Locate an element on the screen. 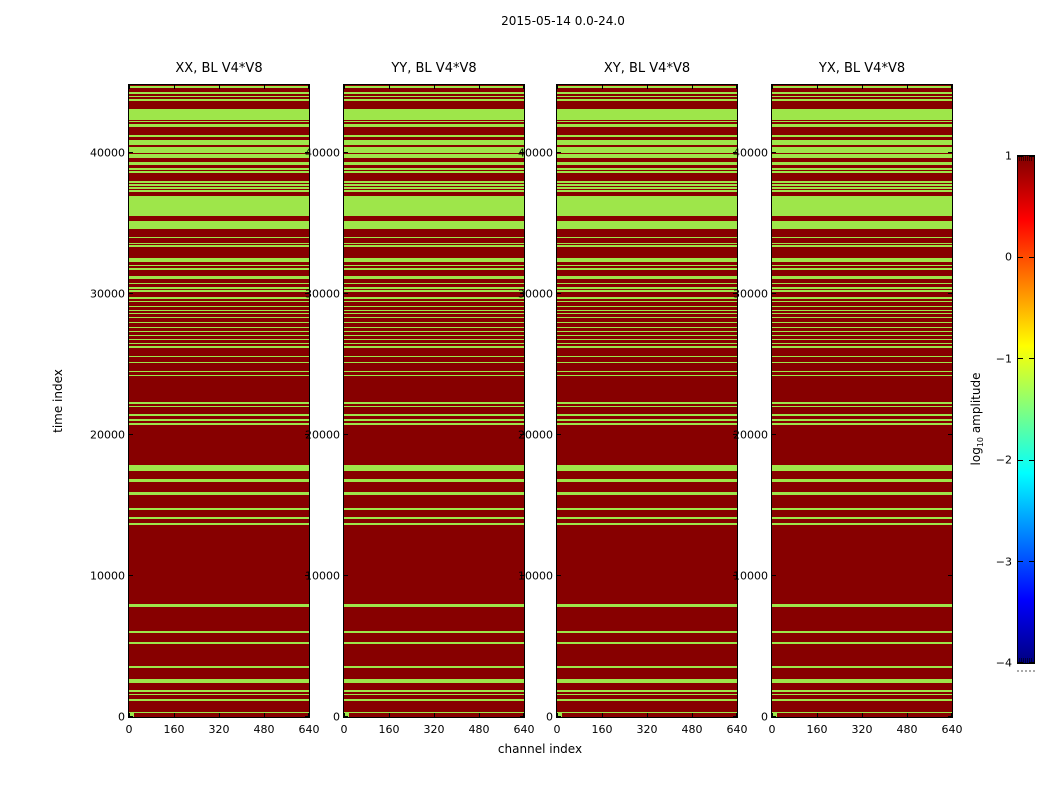 Image resolution: width=1050 pixels, height=800 pixels. y-tick-label: 40000 is located at coordinates (107, 153).